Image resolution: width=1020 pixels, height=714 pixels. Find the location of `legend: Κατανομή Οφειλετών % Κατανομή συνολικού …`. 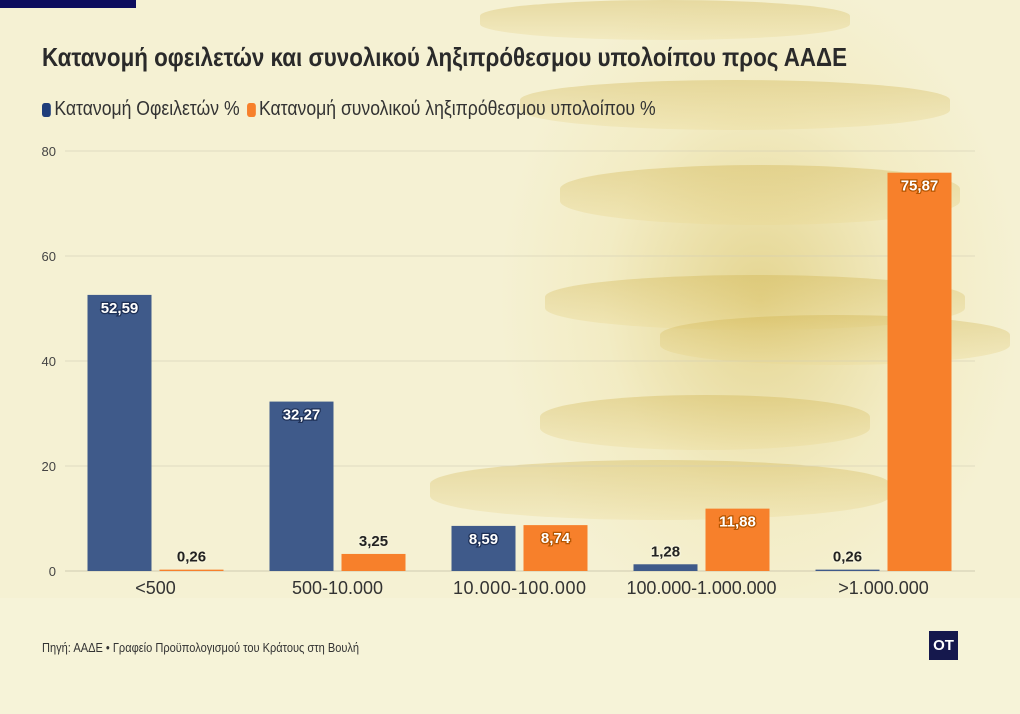

legend: Κατανομή Οφειλετών % Κατανομή συνολικού … is located at coordinates (349, 109).